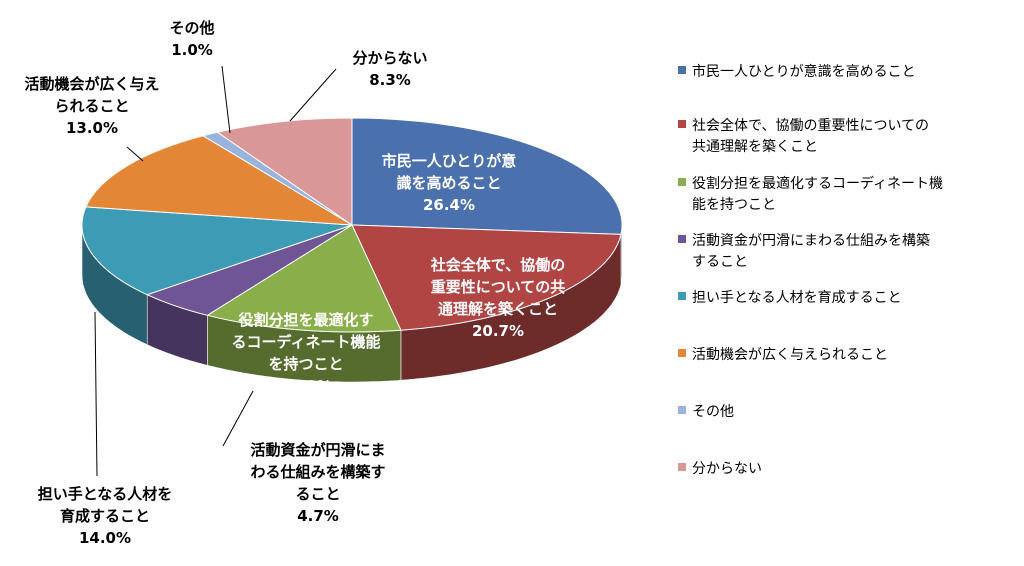  Describe the element at coordinates (305, 320) in the screenshot. I see `data-label-text: 役割分担を最適化す` at that location.